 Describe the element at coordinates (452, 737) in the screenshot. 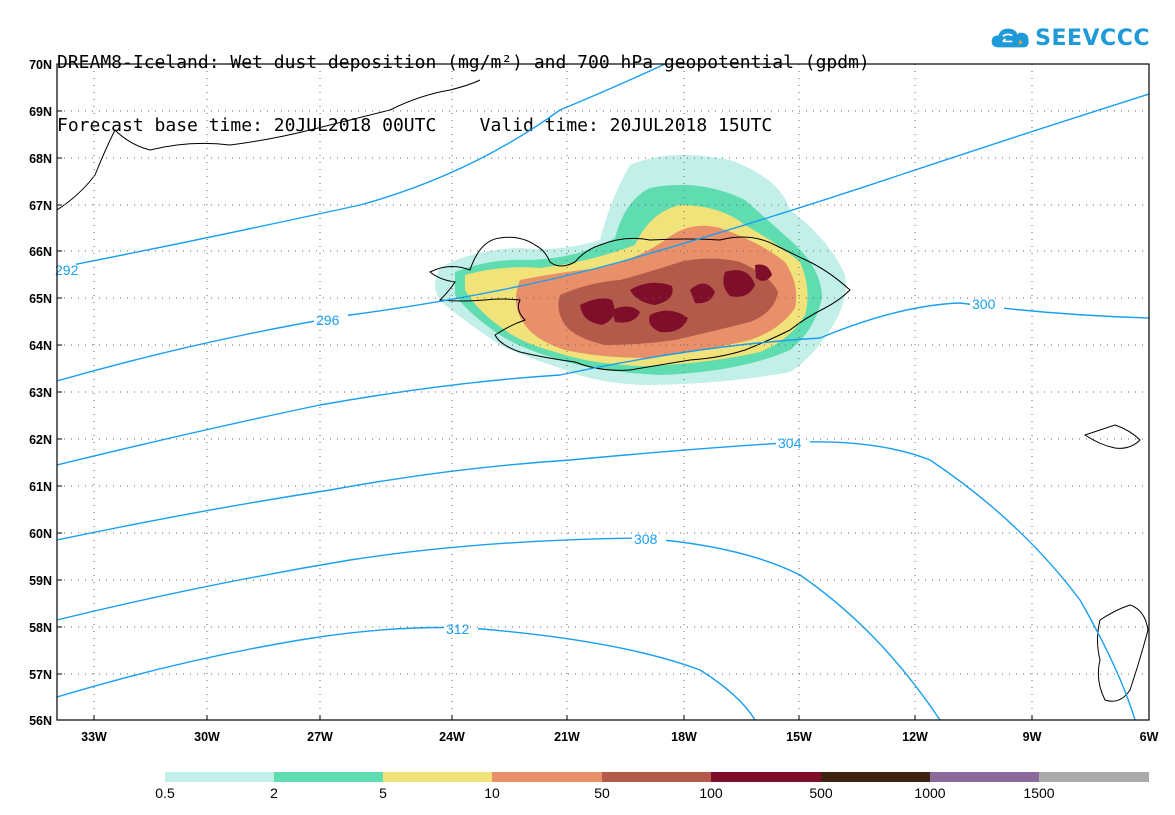

I see `lon-label: 24W` at that location.